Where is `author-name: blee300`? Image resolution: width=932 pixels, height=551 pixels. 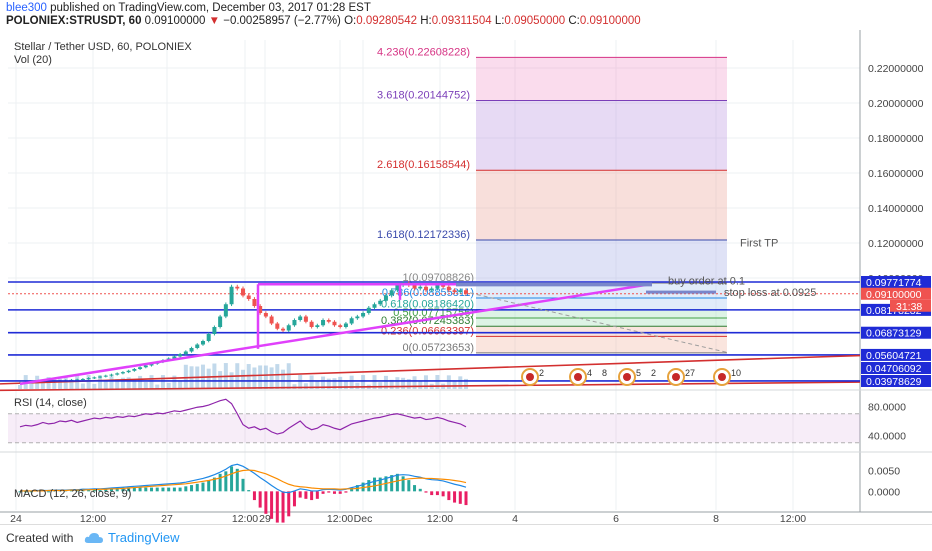
author-name: blee300 is located at coordinates (26, 8).